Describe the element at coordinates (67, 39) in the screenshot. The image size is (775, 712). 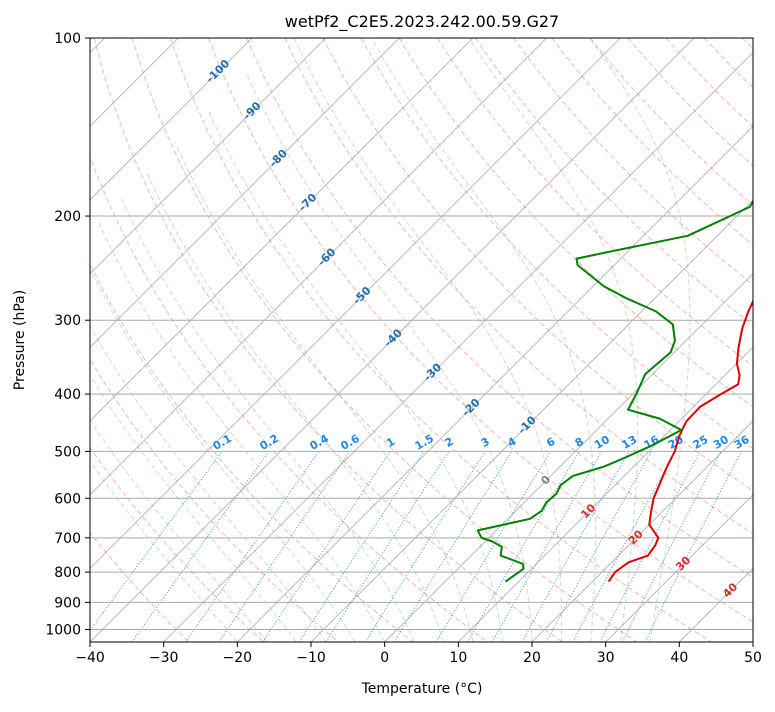
I see `y-tick-label: 100` at that location.